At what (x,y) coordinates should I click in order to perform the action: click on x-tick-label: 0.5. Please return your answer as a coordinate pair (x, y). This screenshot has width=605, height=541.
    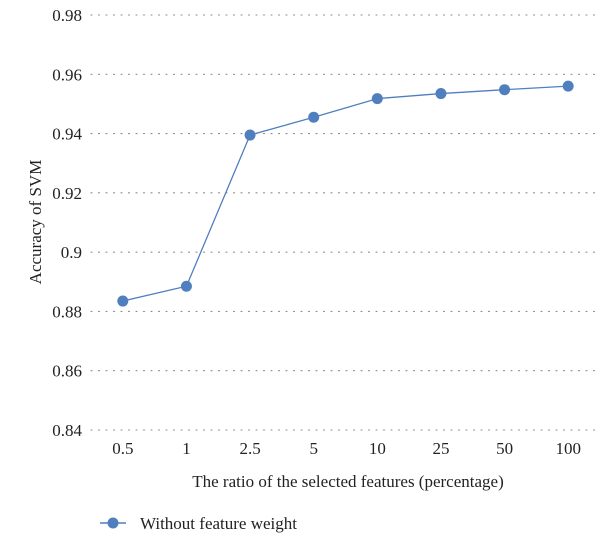
    Looking at the image, I should click on (122, 448).